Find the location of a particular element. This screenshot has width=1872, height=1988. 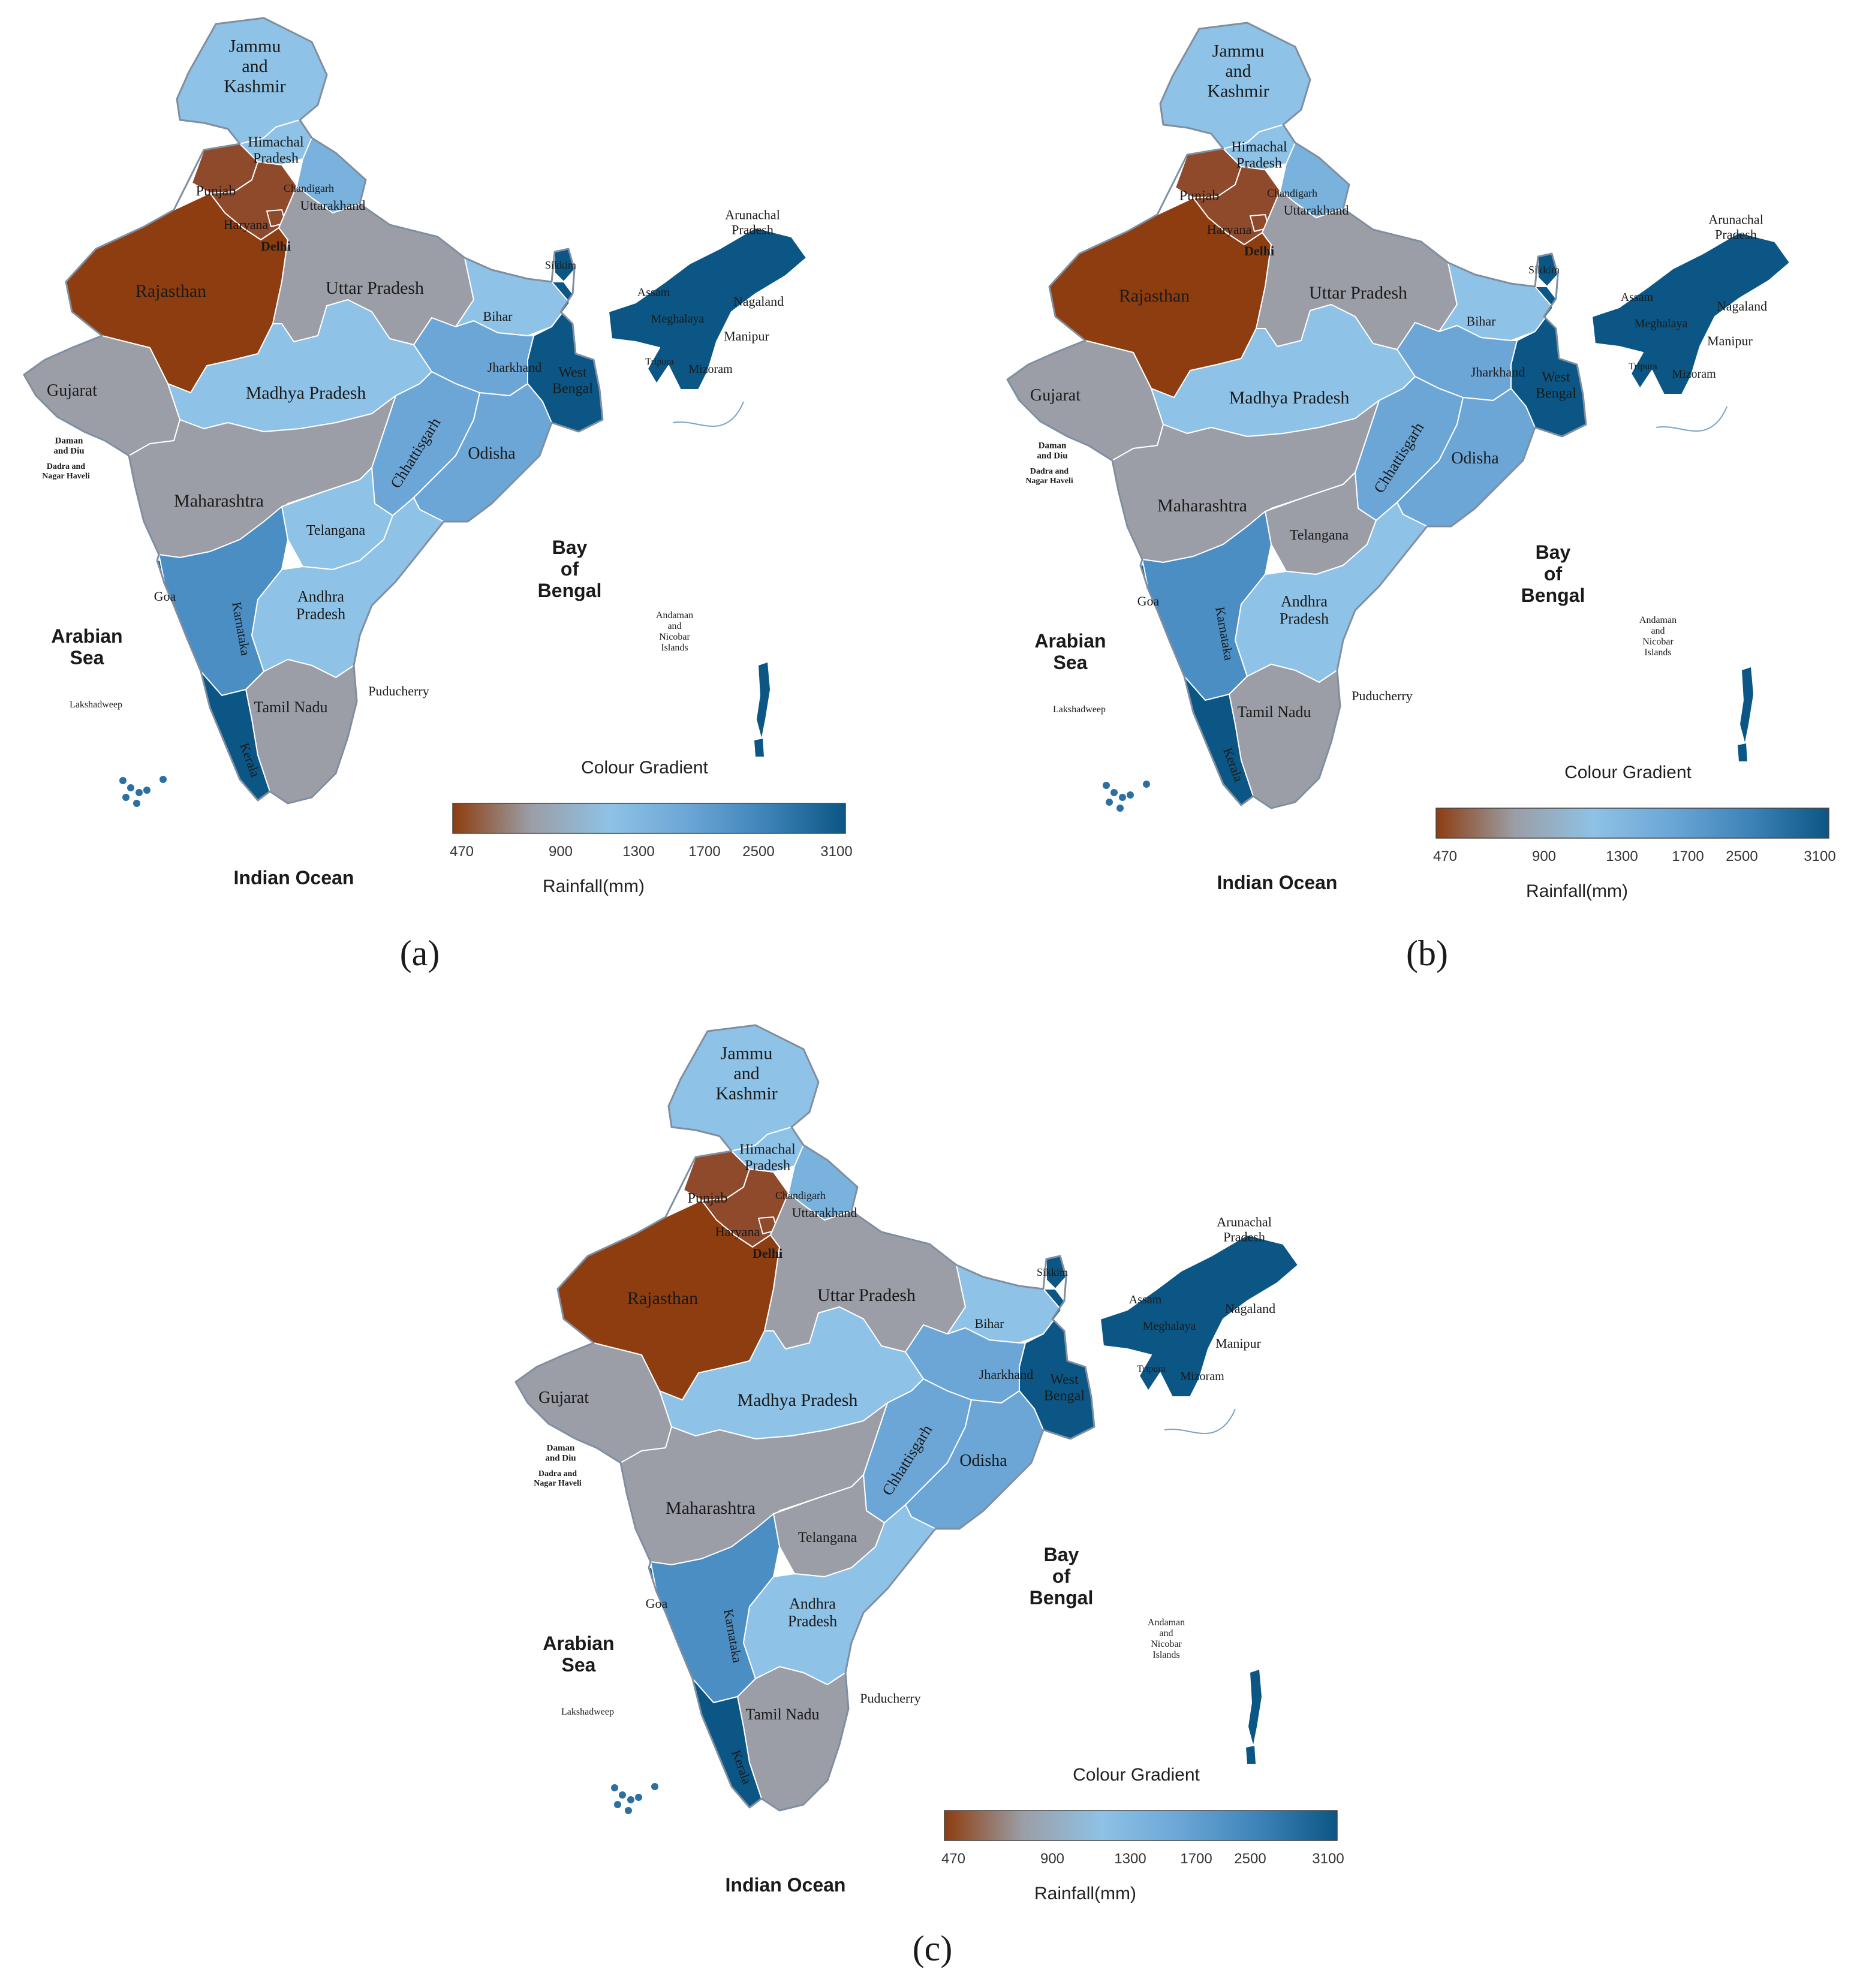

legend-tick-3100: 3100 is located at coordinates (836, 852).